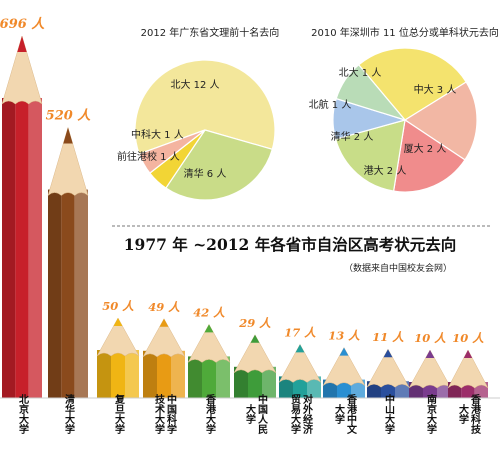 The image size is (500, 471). What do you see at coordinates (330, 104) in the screenshot?
I see `pie-slice-label: 北航 1 人` at bounding box center [330, 104].